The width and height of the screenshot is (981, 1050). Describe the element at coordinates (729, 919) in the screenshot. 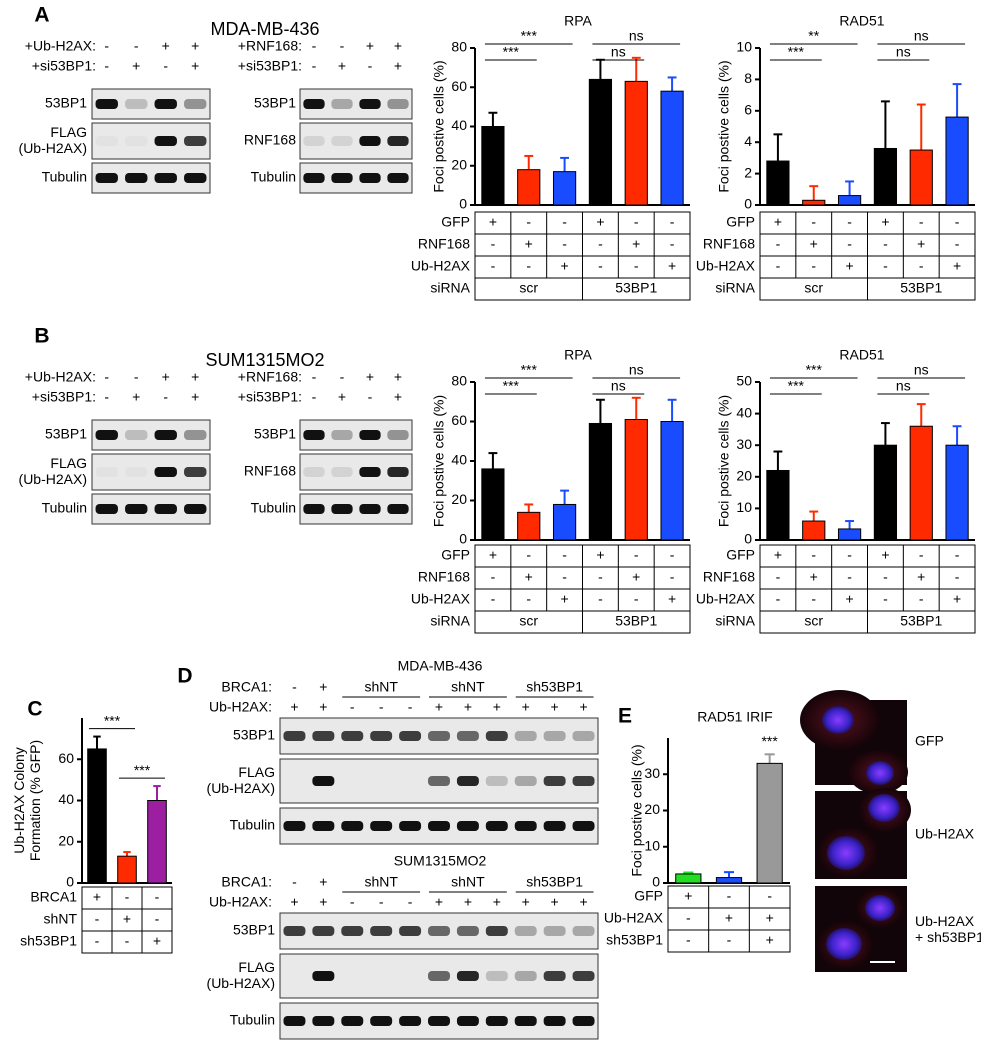

I see `condition-table` at that location.